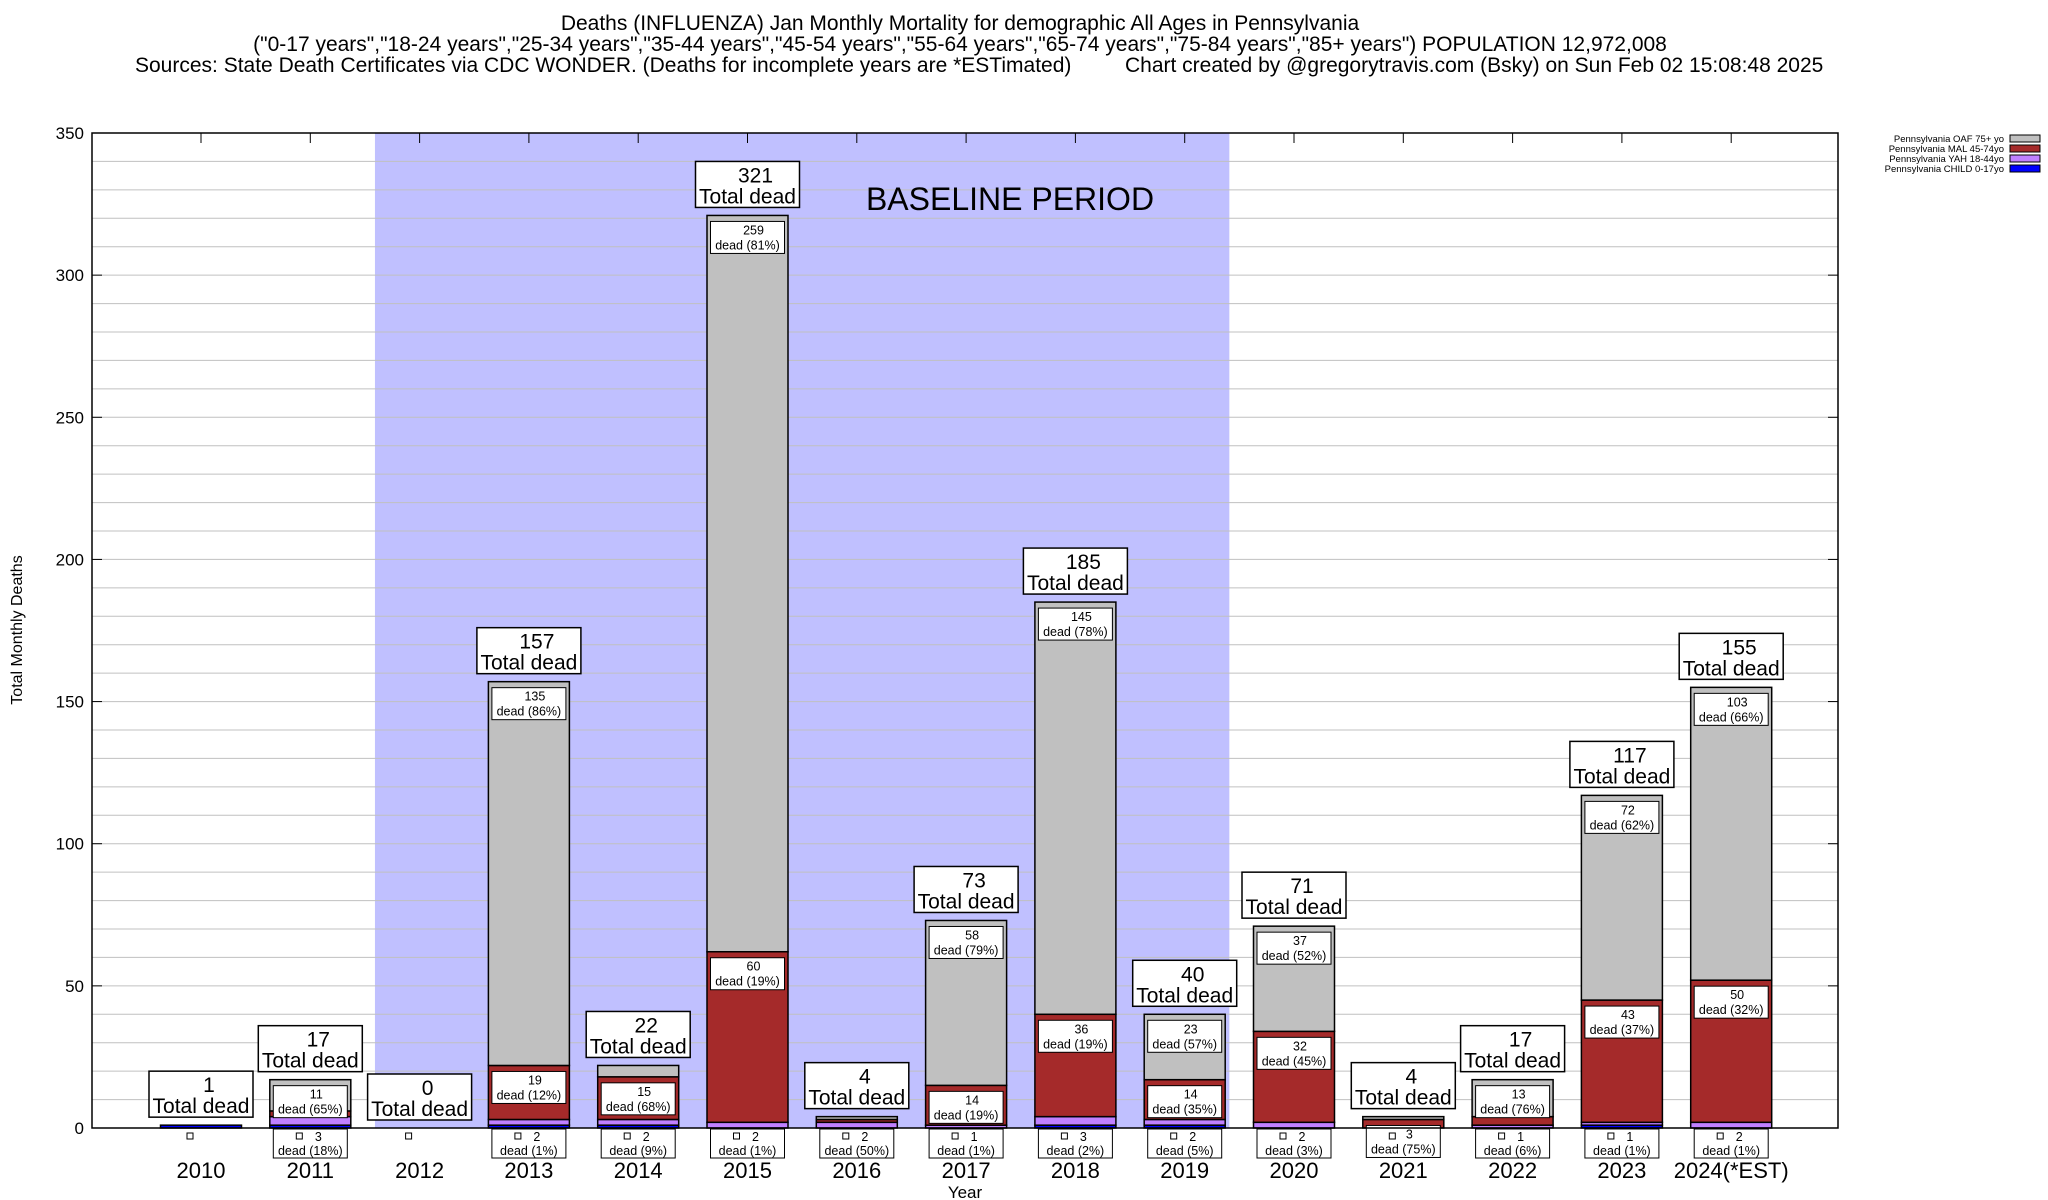  Describe the element at coordinates (1520, 1040) in the screenshot. I see `total-value: 17` at that location.